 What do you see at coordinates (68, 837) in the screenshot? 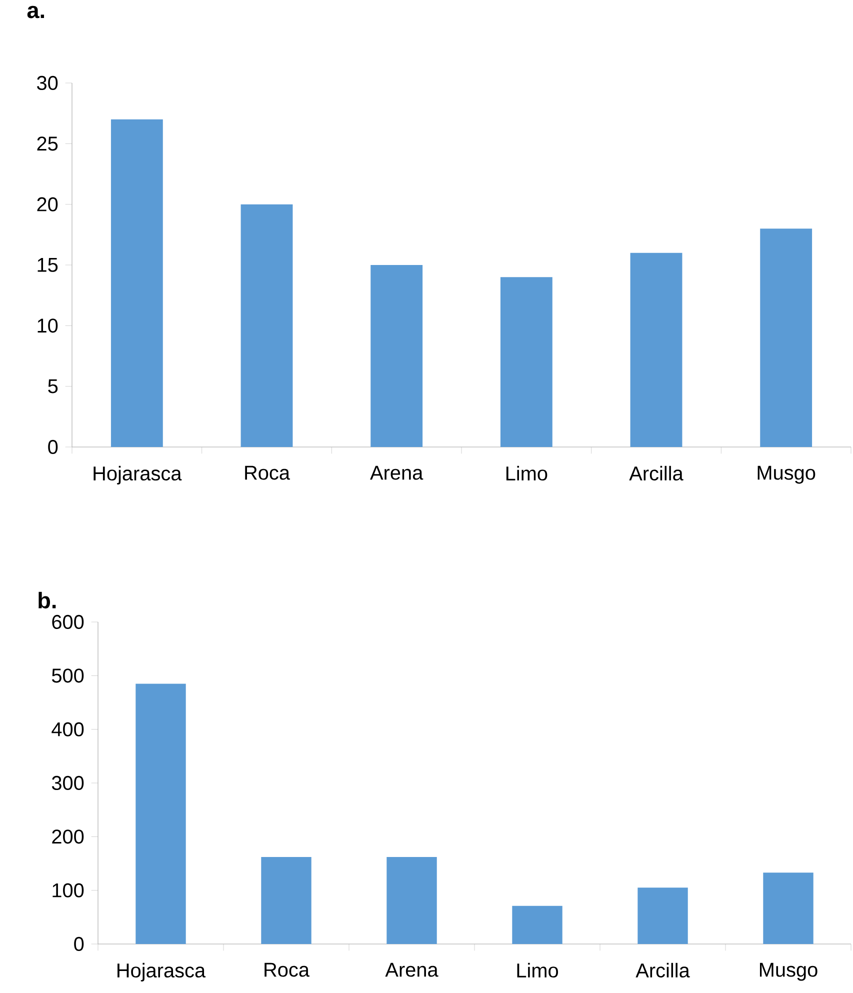
I see `y-tick-label: 200` at bounding box center [68, 837].